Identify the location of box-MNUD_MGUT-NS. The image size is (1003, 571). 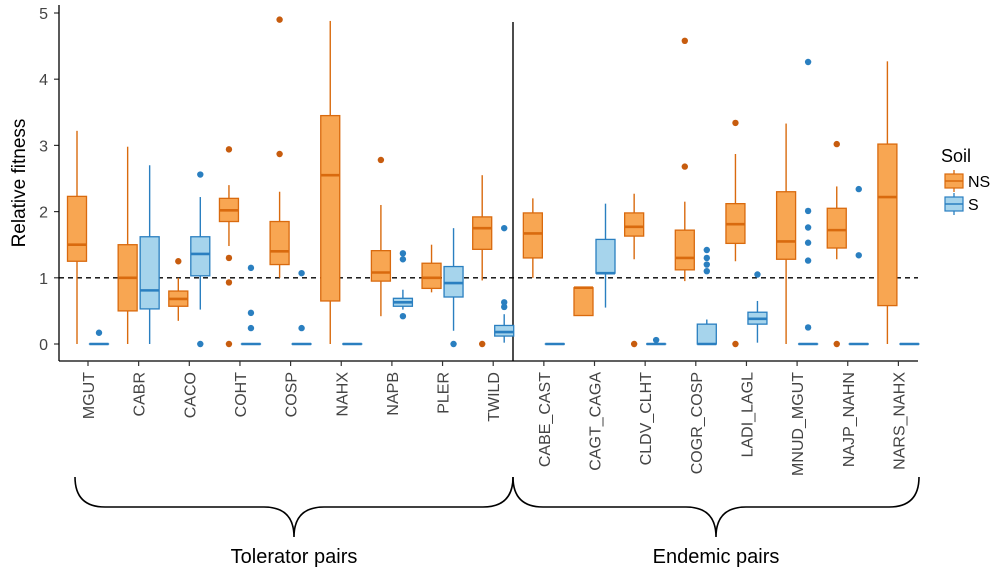
(786, 233).